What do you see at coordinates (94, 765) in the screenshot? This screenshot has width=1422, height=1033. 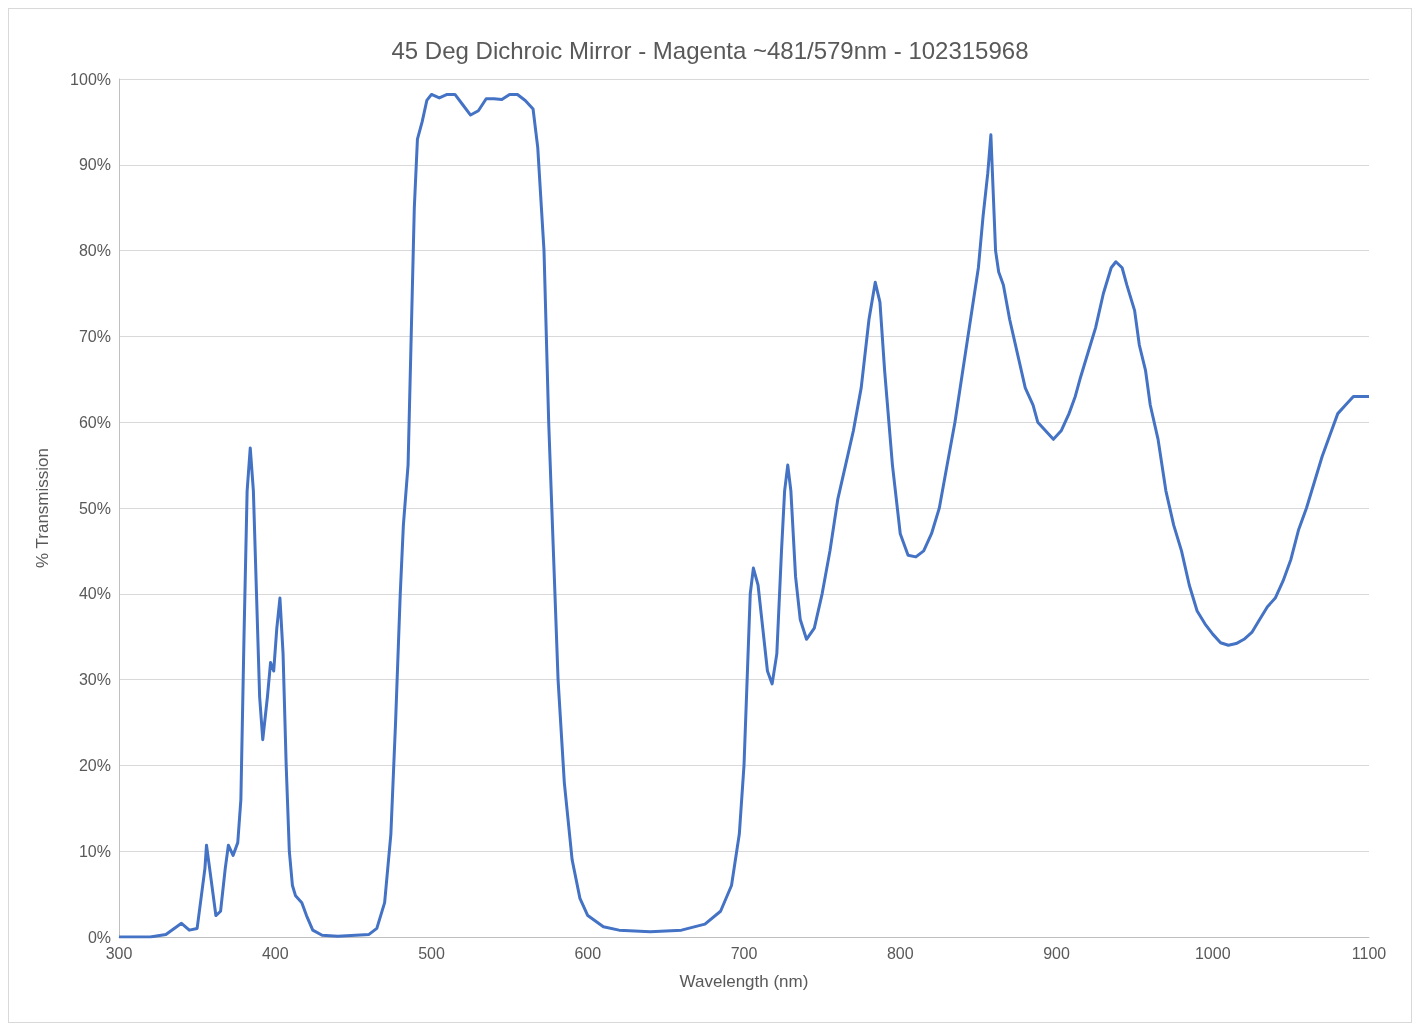 I see `y-tick-label: 20%` at bounding box center [94, 765].